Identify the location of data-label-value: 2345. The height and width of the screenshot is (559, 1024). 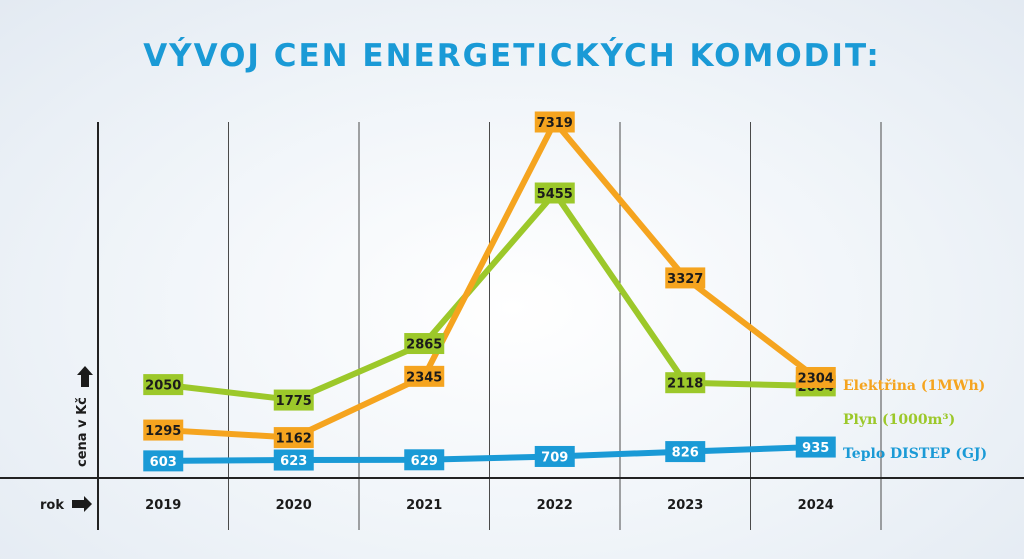
(424, 377).